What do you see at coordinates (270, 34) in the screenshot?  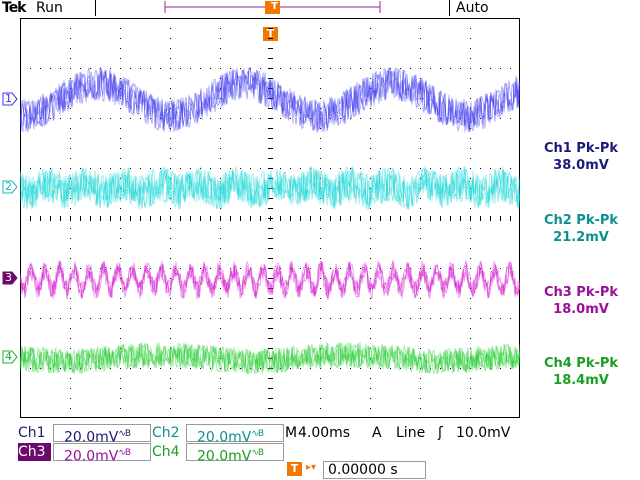 I see `trigger-point-marker: T` at bounding box center [270, 34].